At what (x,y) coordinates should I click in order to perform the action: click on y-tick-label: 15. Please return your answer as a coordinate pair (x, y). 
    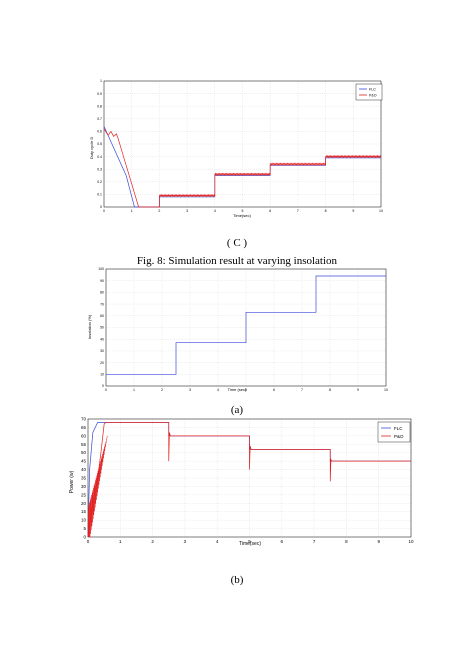
    Looking at the image, I should click on (84, 511).